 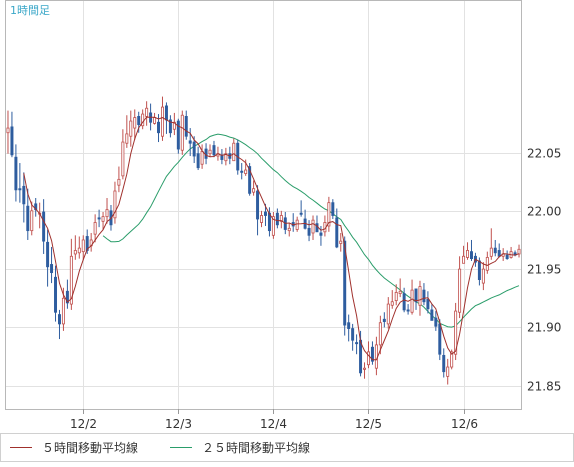 What do you see at coordinates (464, 424) in the screenshot?
I see `x-tick-label: 12/6` at bounding box center [464, 424].